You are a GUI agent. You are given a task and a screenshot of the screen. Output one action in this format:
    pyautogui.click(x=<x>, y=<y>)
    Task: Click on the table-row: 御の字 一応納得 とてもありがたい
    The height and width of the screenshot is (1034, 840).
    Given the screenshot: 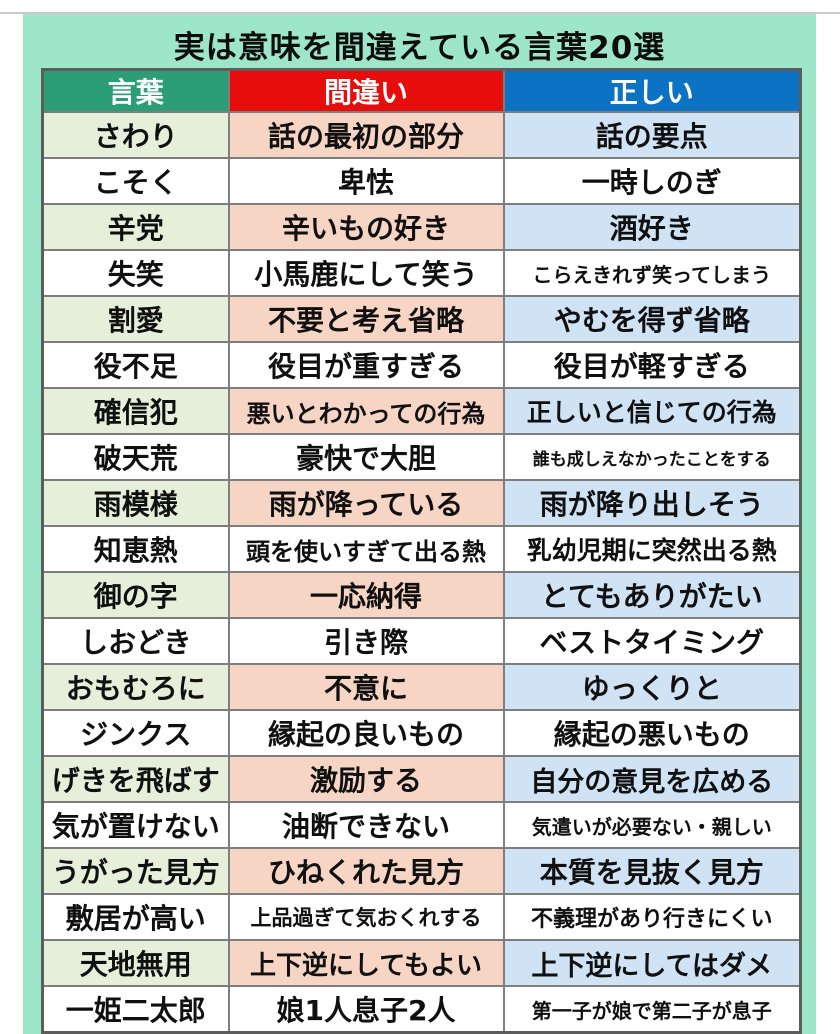 What is the action you would take?
    pyautogui.click(x=421, y=595)
    